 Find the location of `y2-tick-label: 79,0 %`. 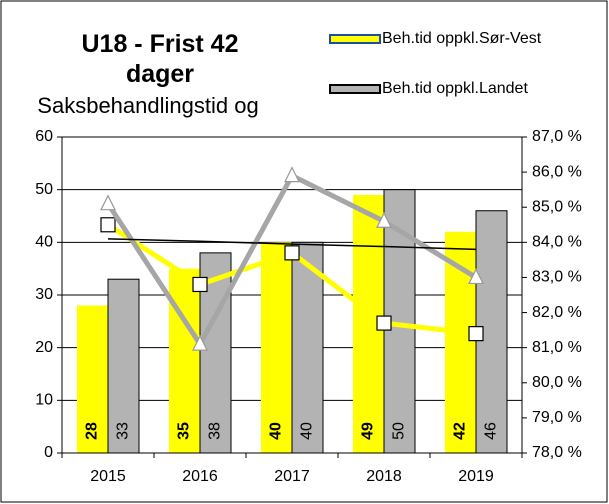

y2-tick-label: 79,0 % is located at coordinates (557, 417).